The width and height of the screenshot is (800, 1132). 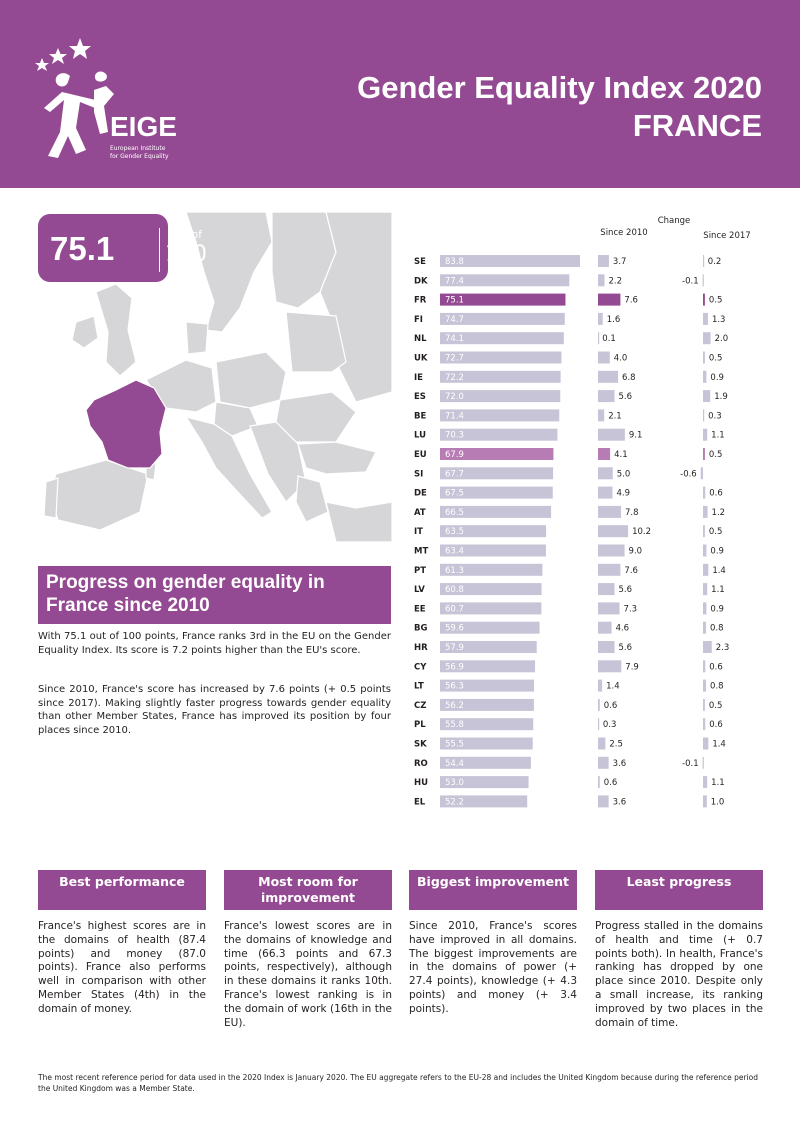 I want to click on change-2010-label: 0.1, so click(x=609, y=339).